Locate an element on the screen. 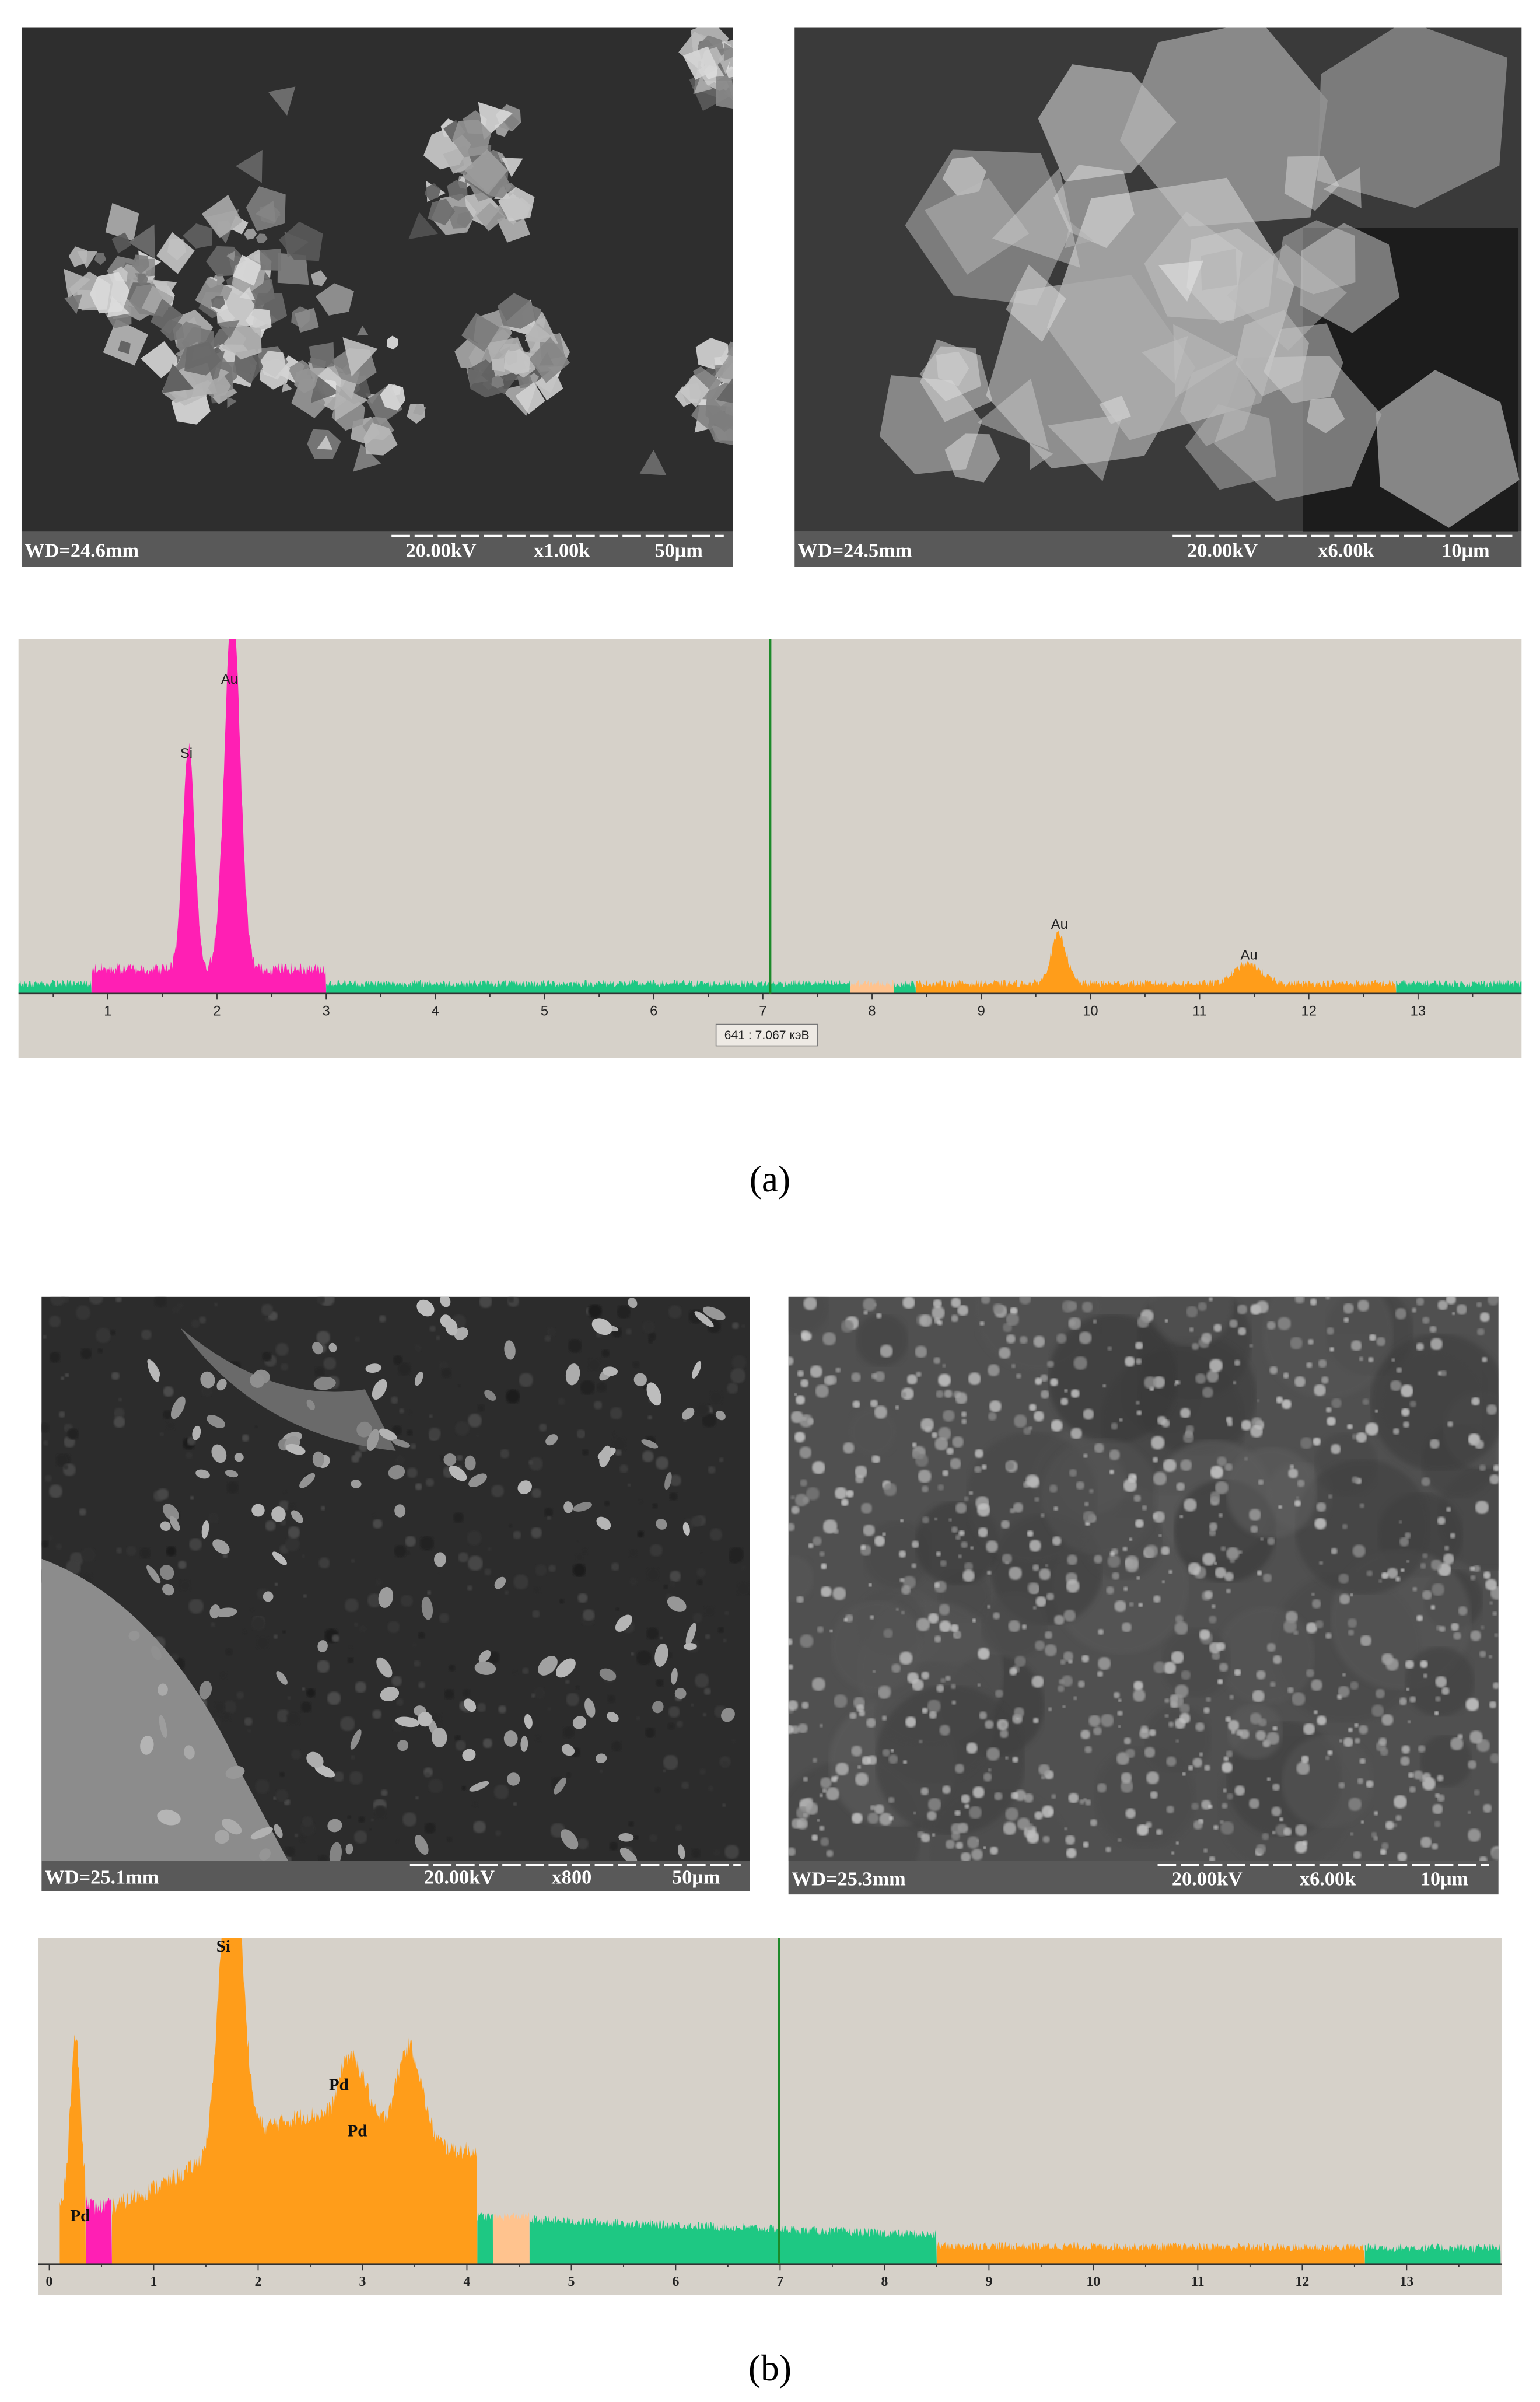 The height and width of the screenshot is (2402, 1540). scale-label: 50μm is located at coordinates (696, 1878).